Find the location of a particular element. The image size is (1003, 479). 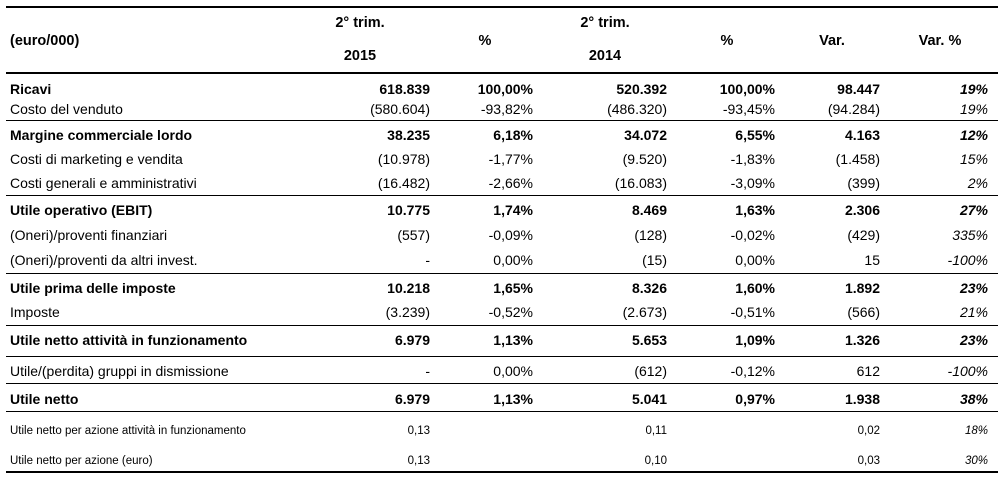

cell-v2014: 5.041 is located at coordinates (649, 399).